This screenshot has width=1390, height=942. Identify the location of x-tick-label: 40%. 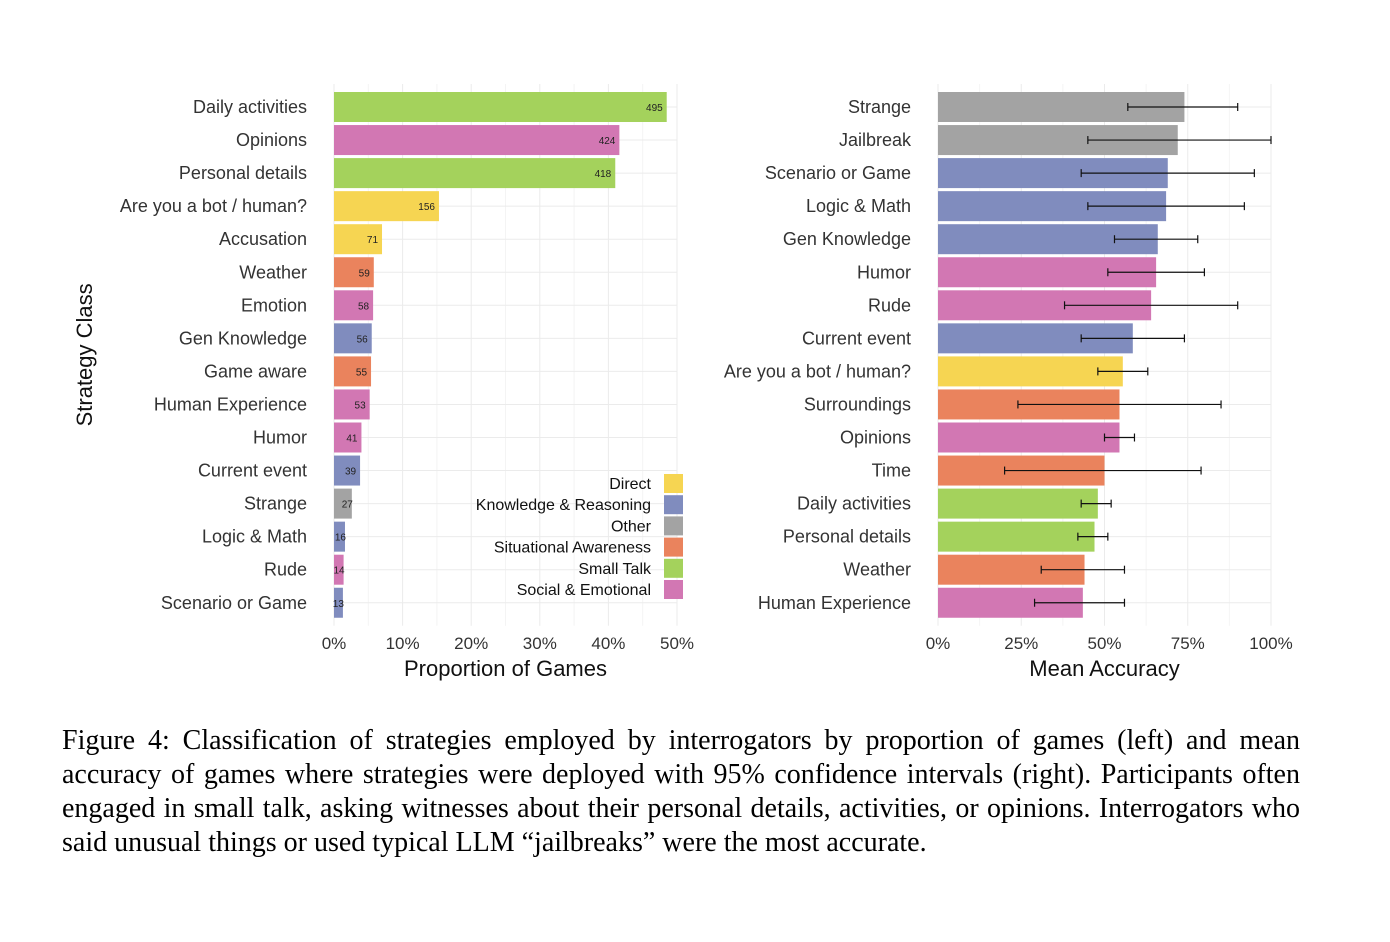
(608, 643).